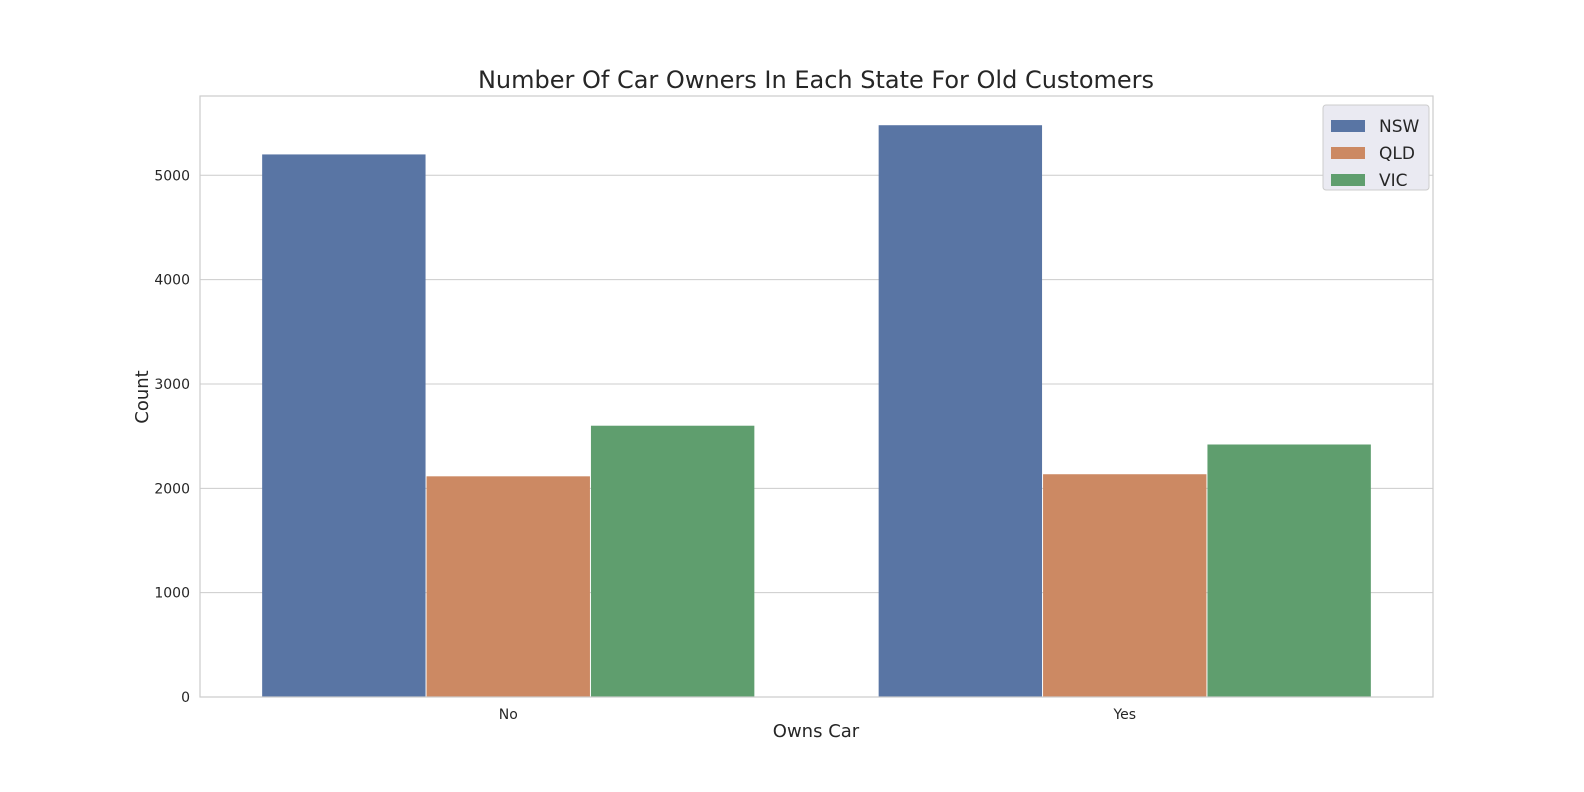  I want to click on y-tick-label: 0, so click(185, 698).